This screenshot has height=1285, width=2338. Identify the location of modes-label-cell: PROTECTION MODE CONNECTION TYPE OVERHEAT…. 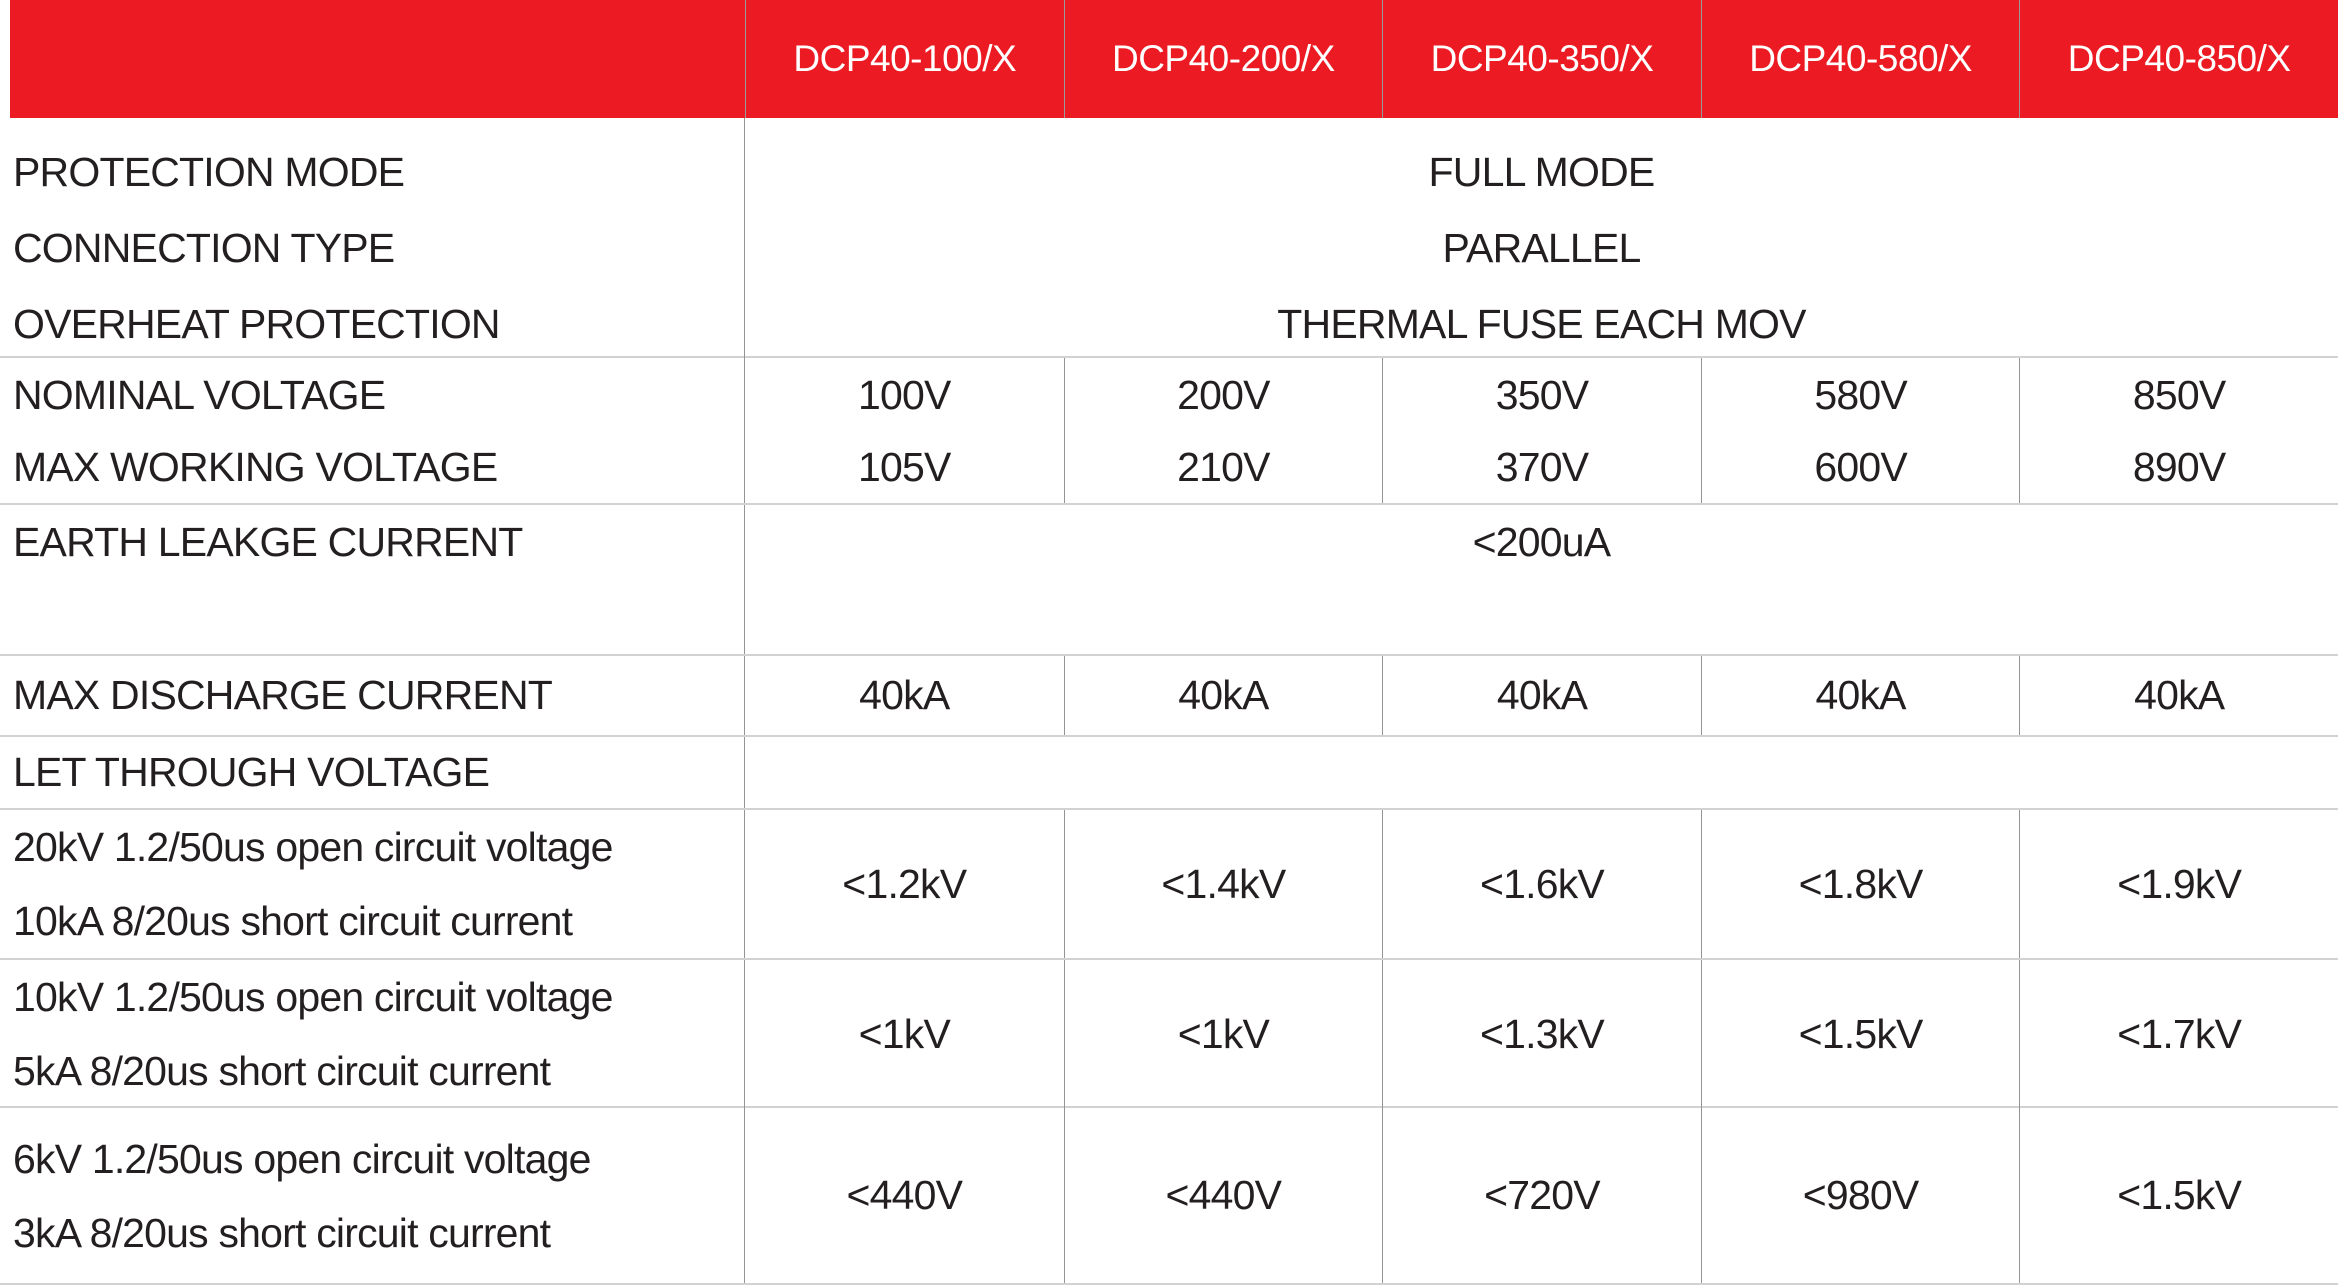
(372, 240).